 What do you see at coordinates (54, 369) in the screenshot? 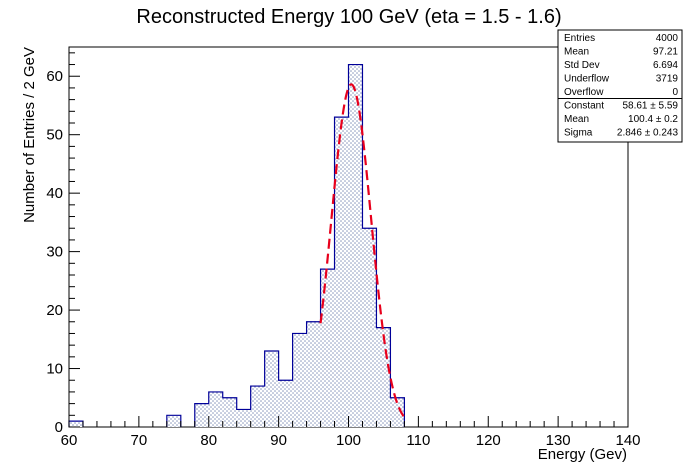
I see `y-tick-label: 10` at bounding box center [54, 369].